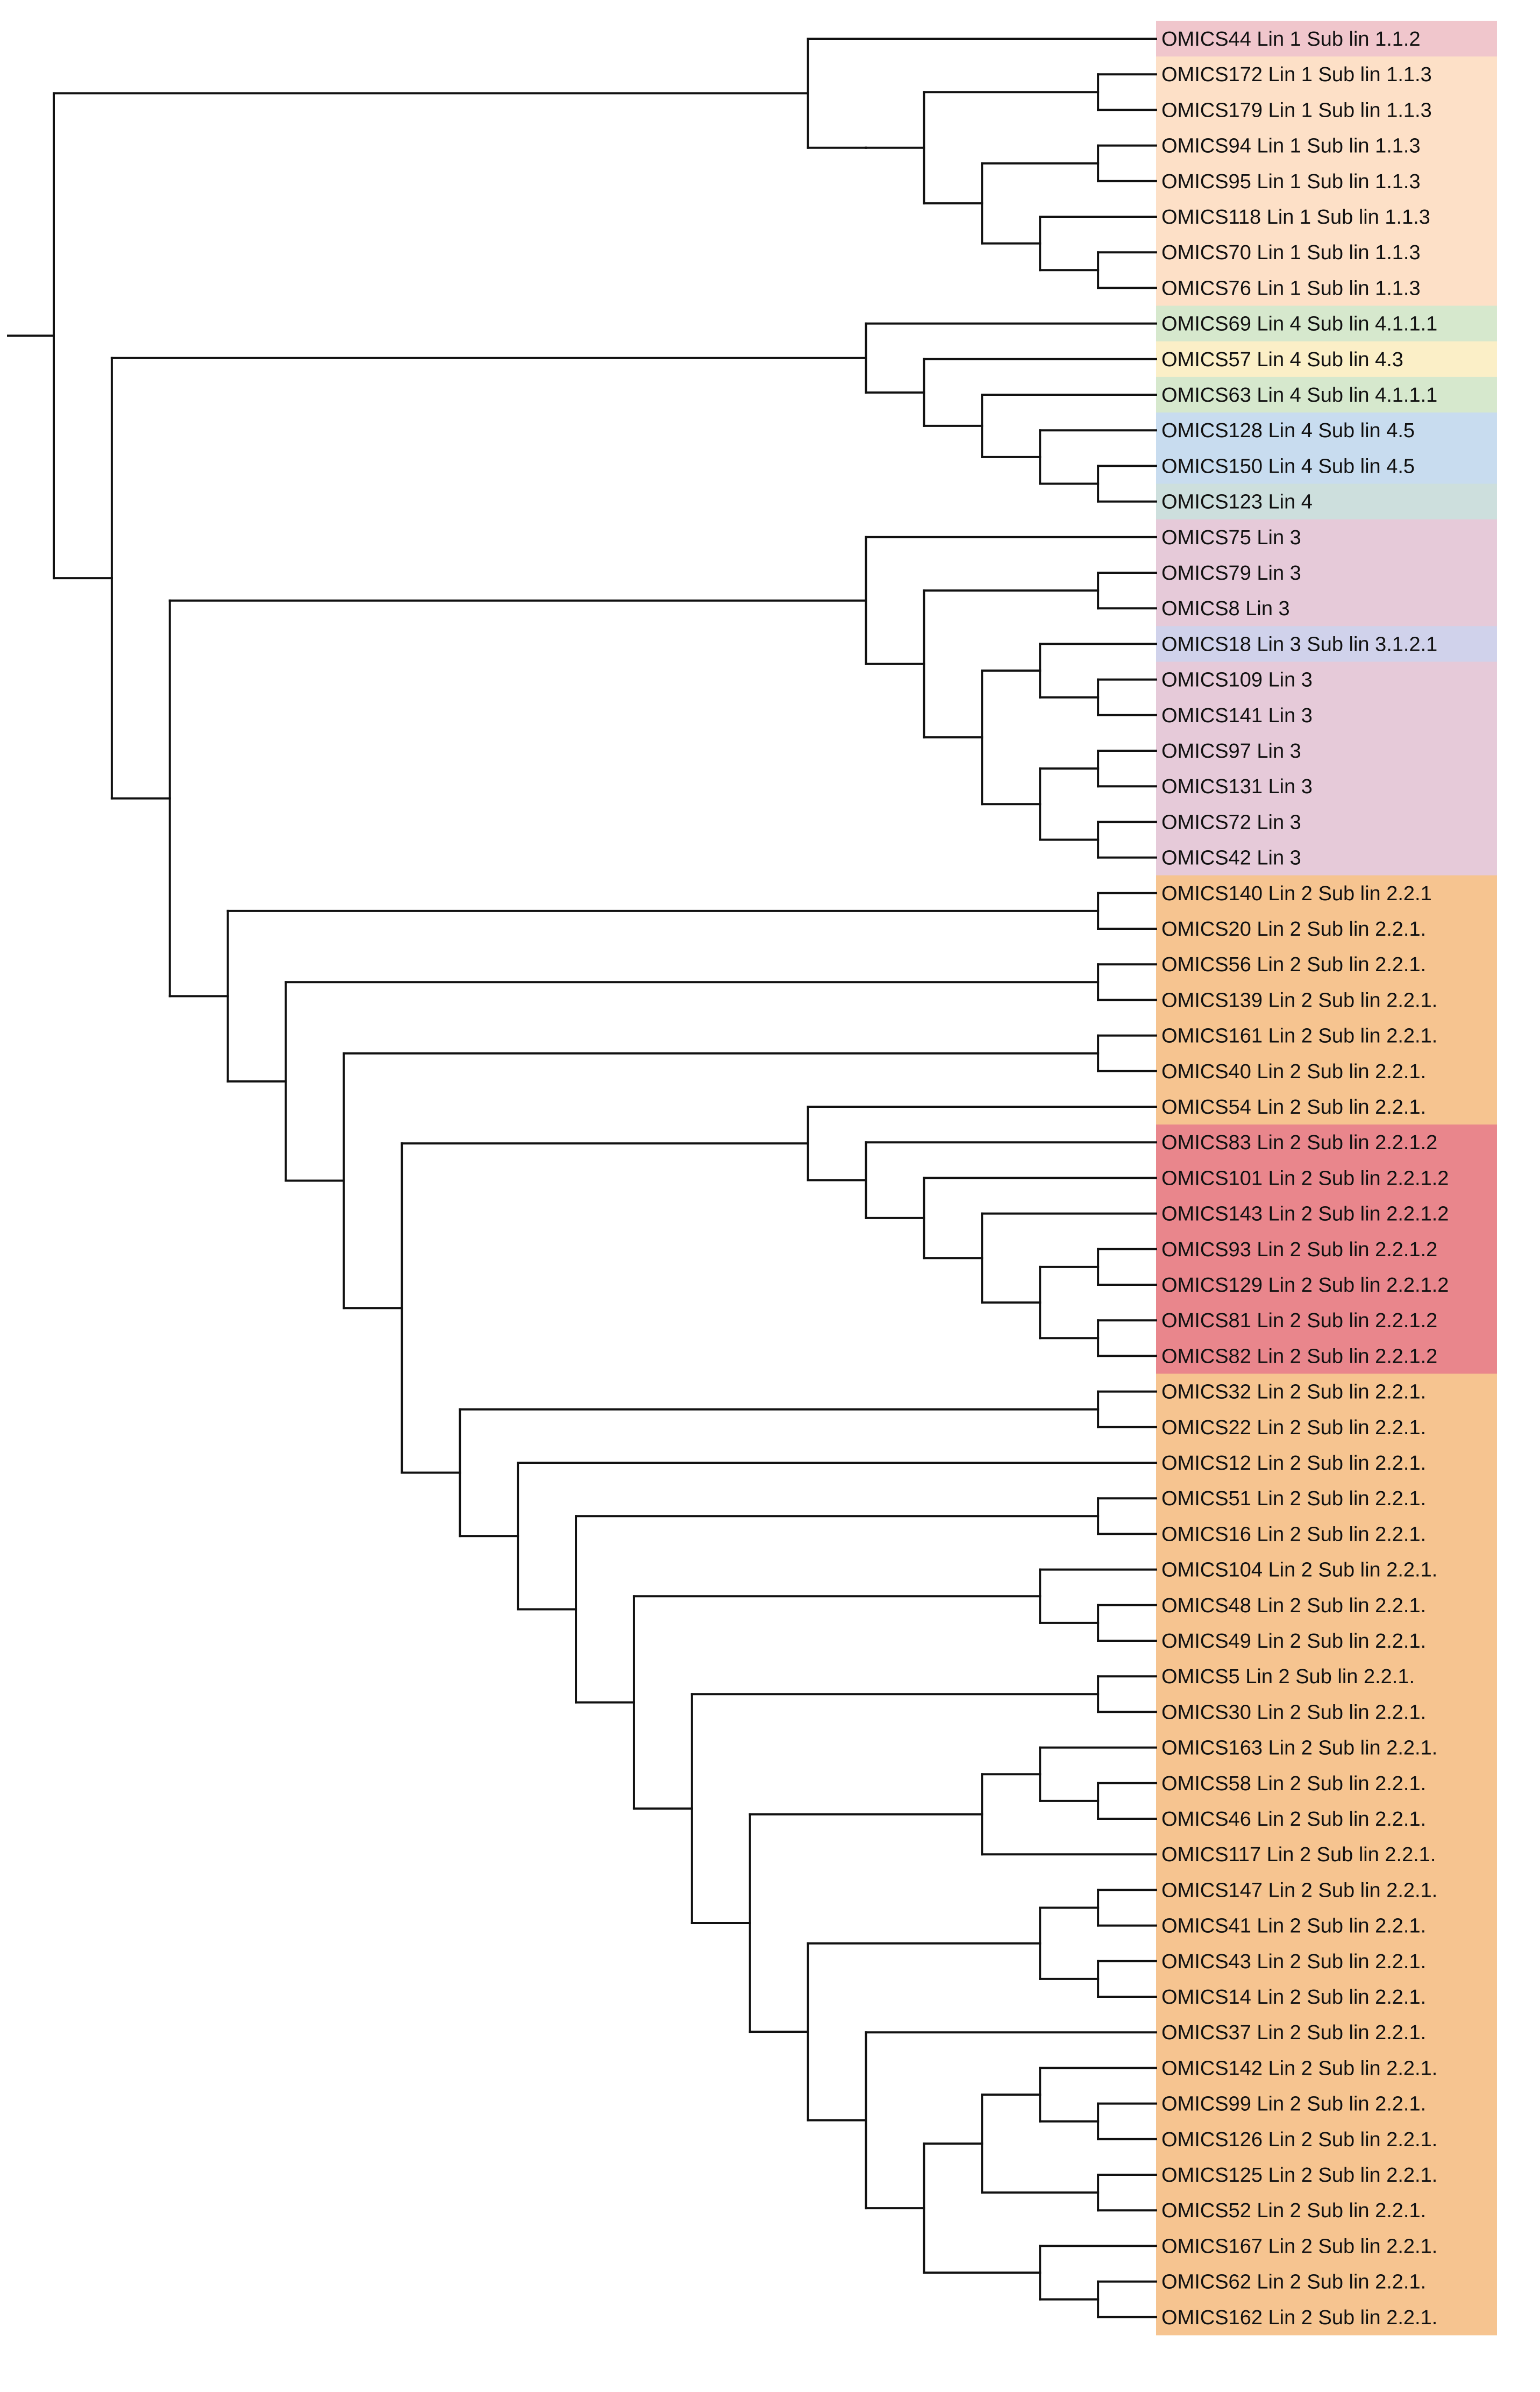 This screenshot has width=1540, height=2392. Describe the element at coordinates (1237, 502) in the screenshot. I see `leaf-label: OMICS123 Lin 4` at that location.